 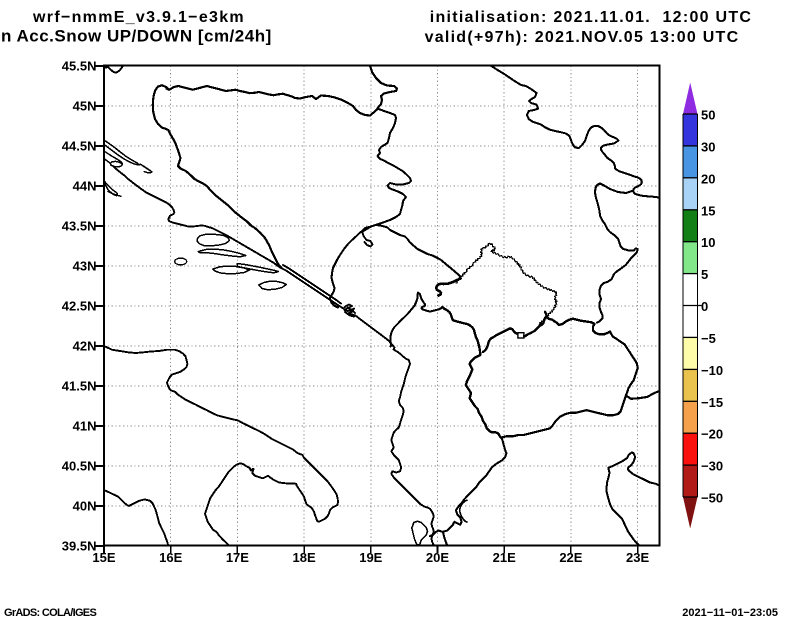 What do you see at coordinates (79, 386) in the screenshot?
I see `svg-text: 41.5N` at bounding box center [79, 386].